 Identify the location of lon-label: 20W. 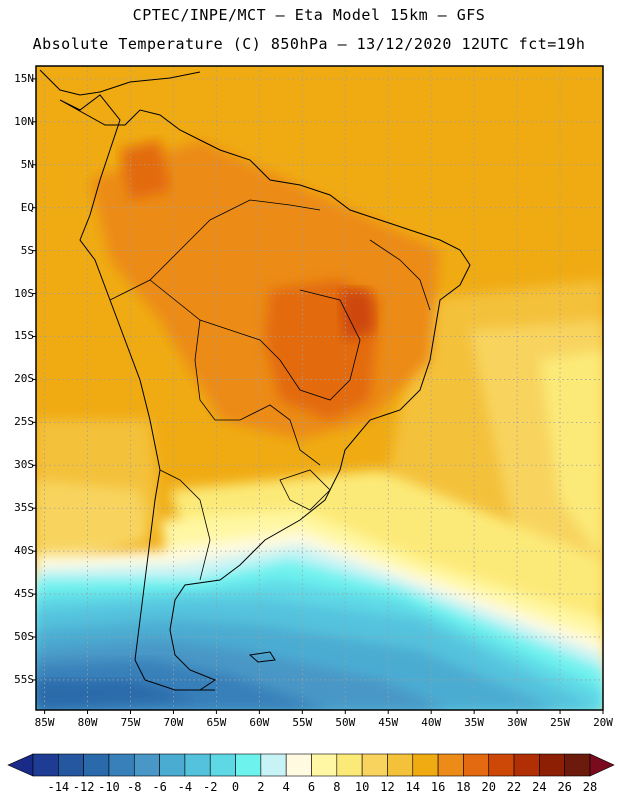
(603, 722).